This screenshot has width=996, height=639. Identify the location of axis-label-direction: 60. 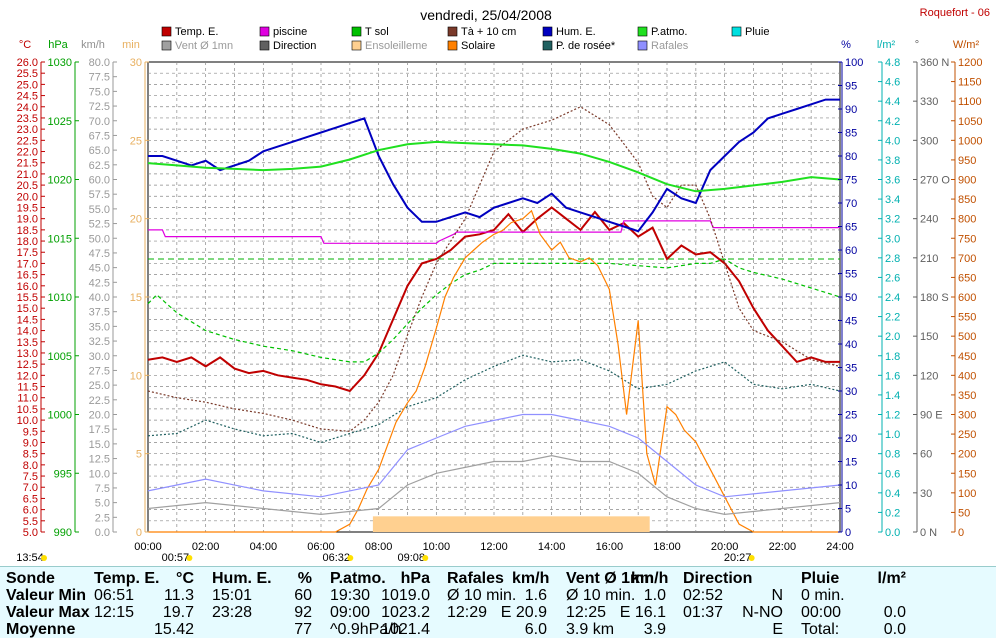
(926, 455).